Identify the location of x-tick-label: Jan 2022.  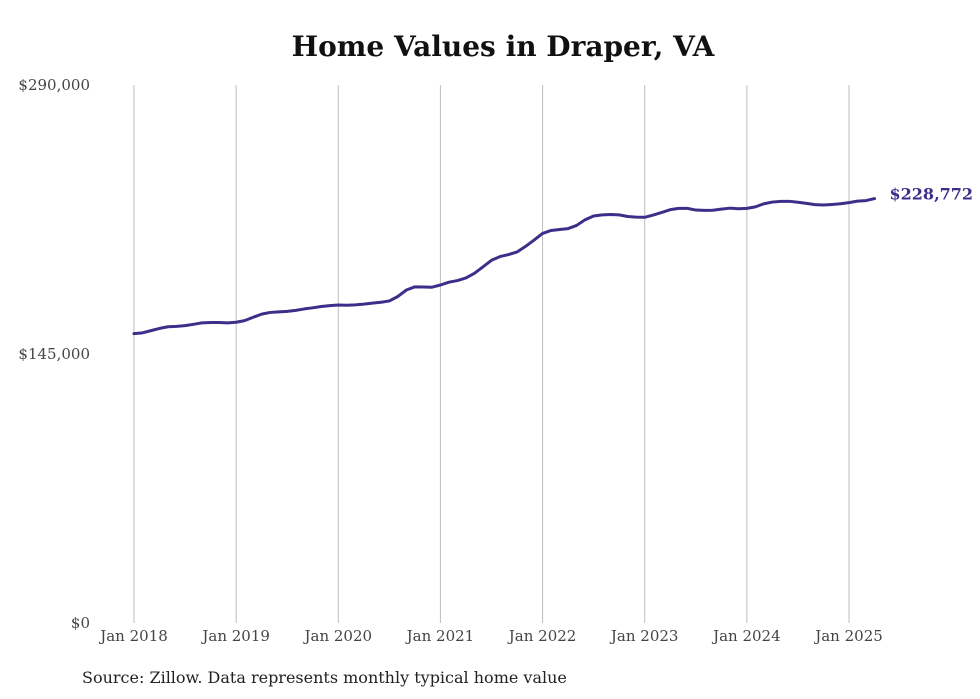
(542, 636).